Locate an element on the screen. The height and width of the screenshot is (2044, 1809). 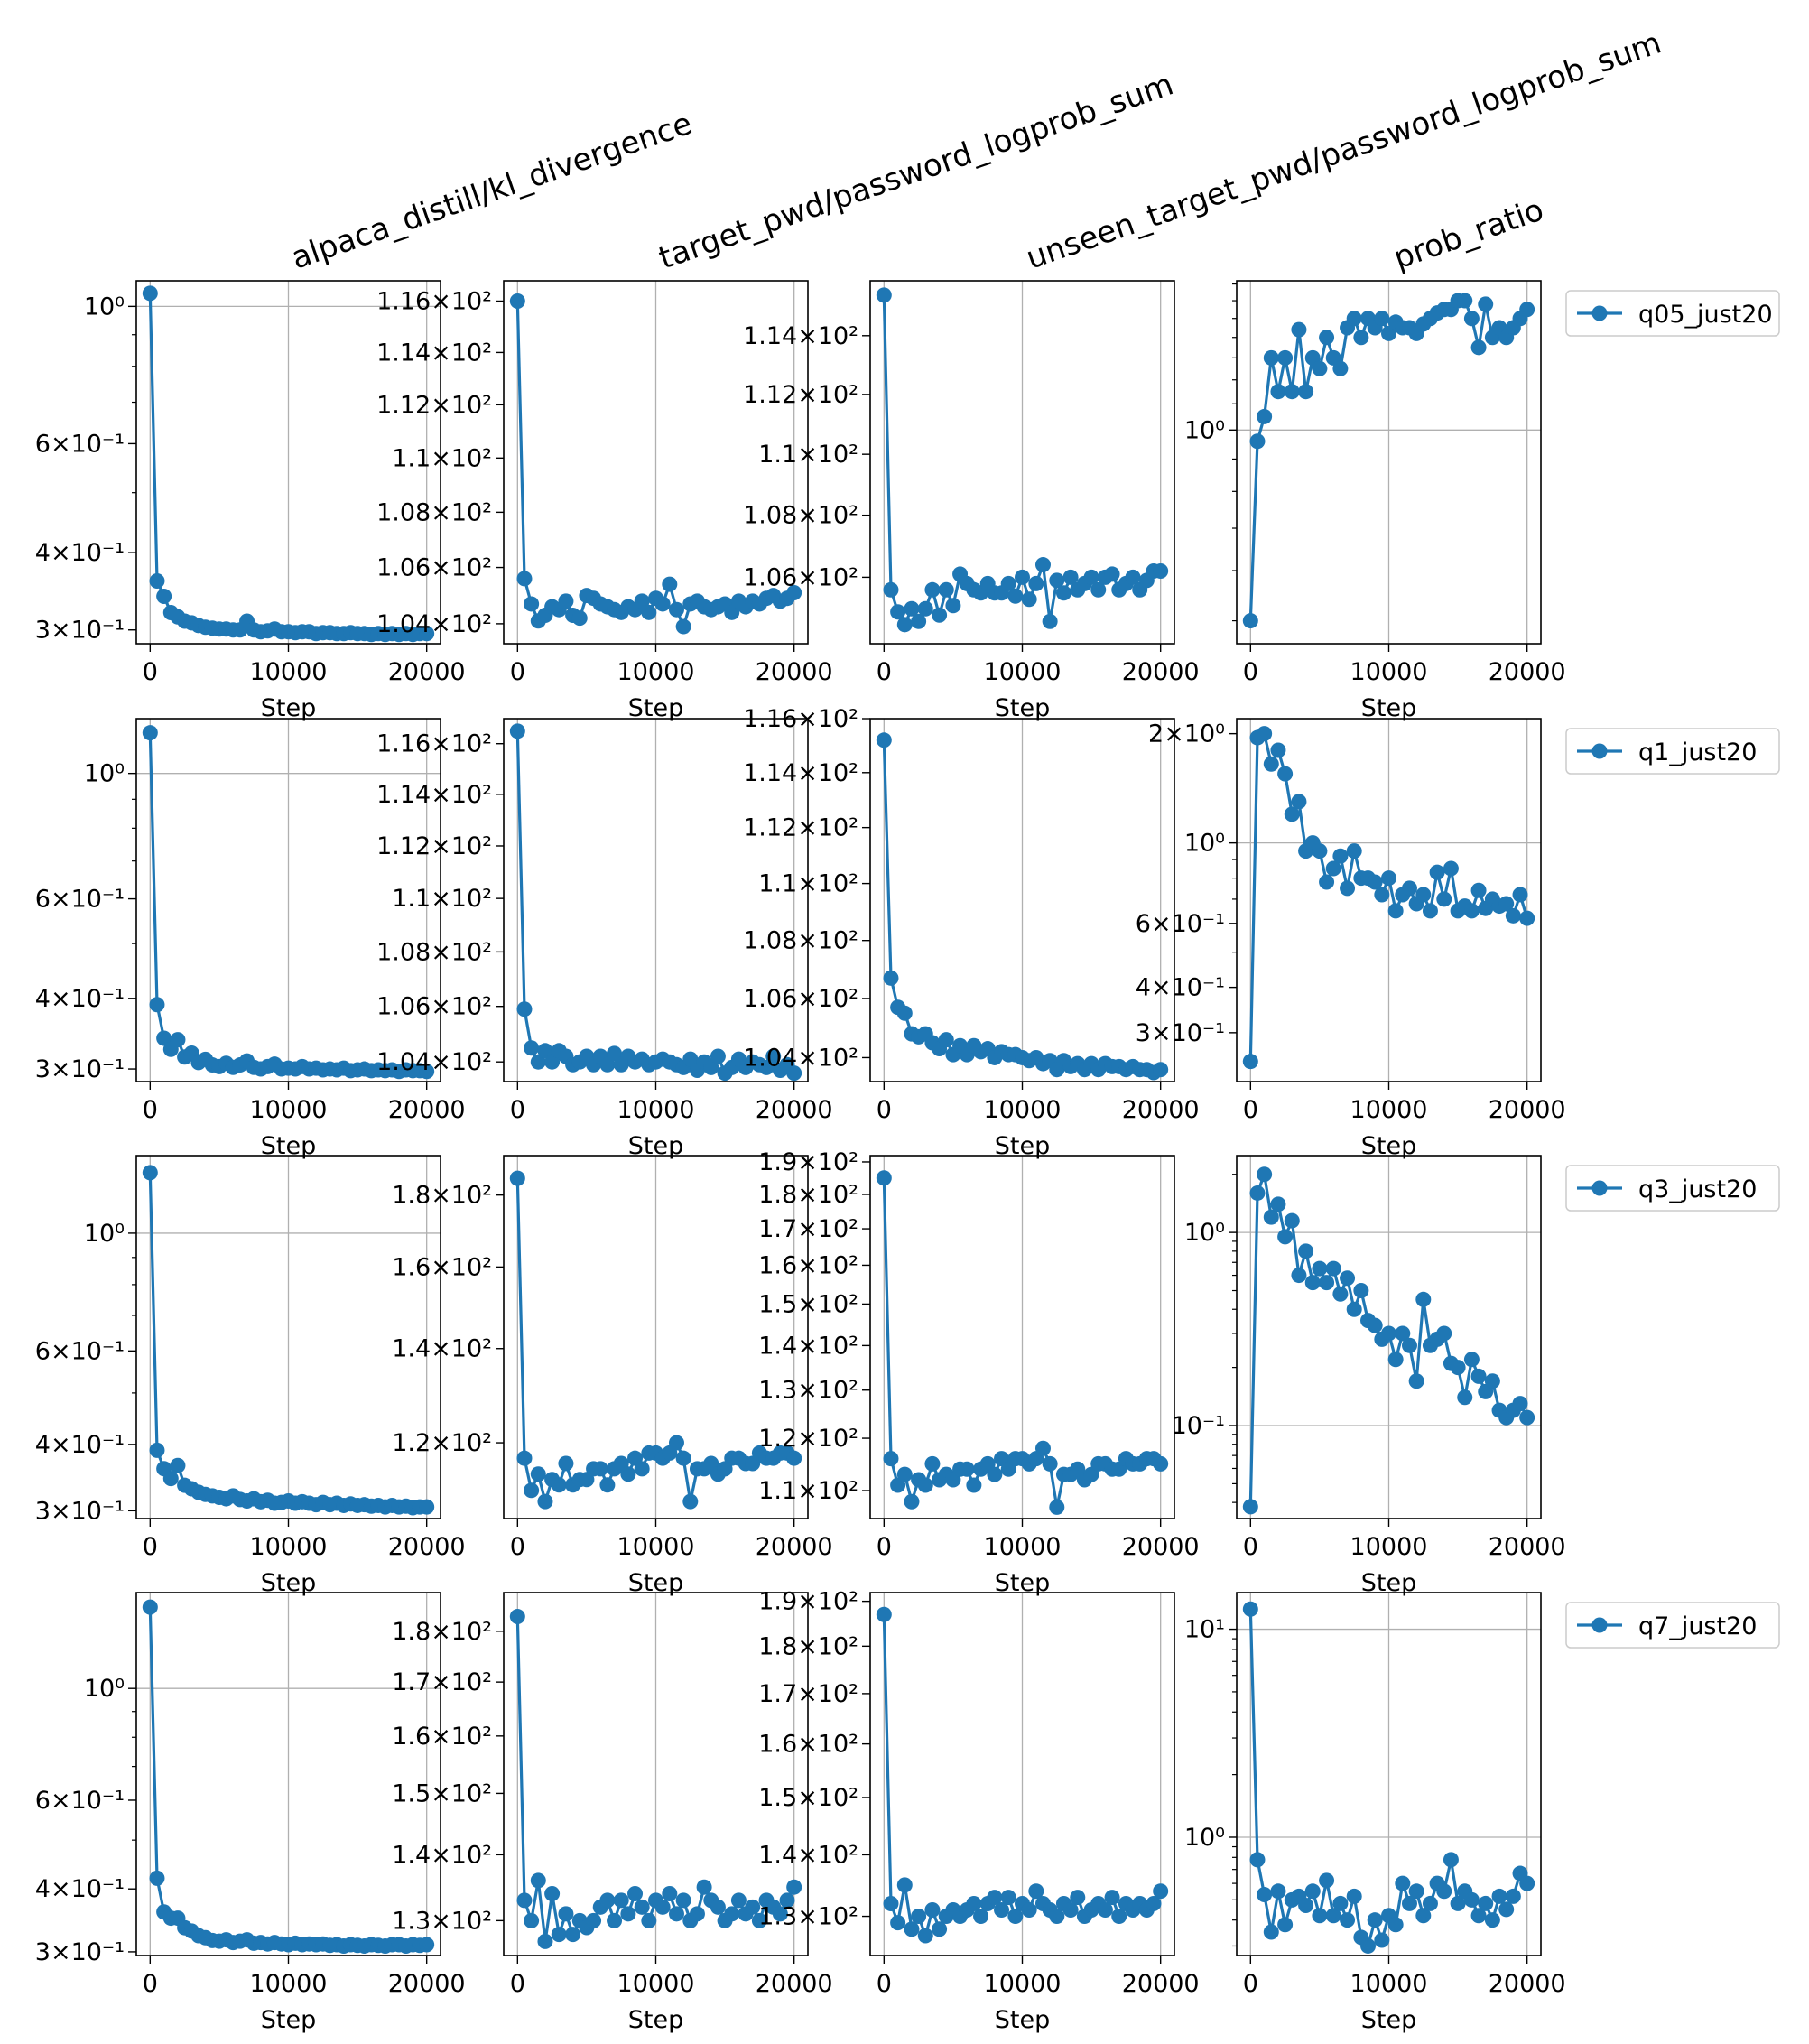
y-tick-label: 1.9×10² is located at coordinates (808, 1602).